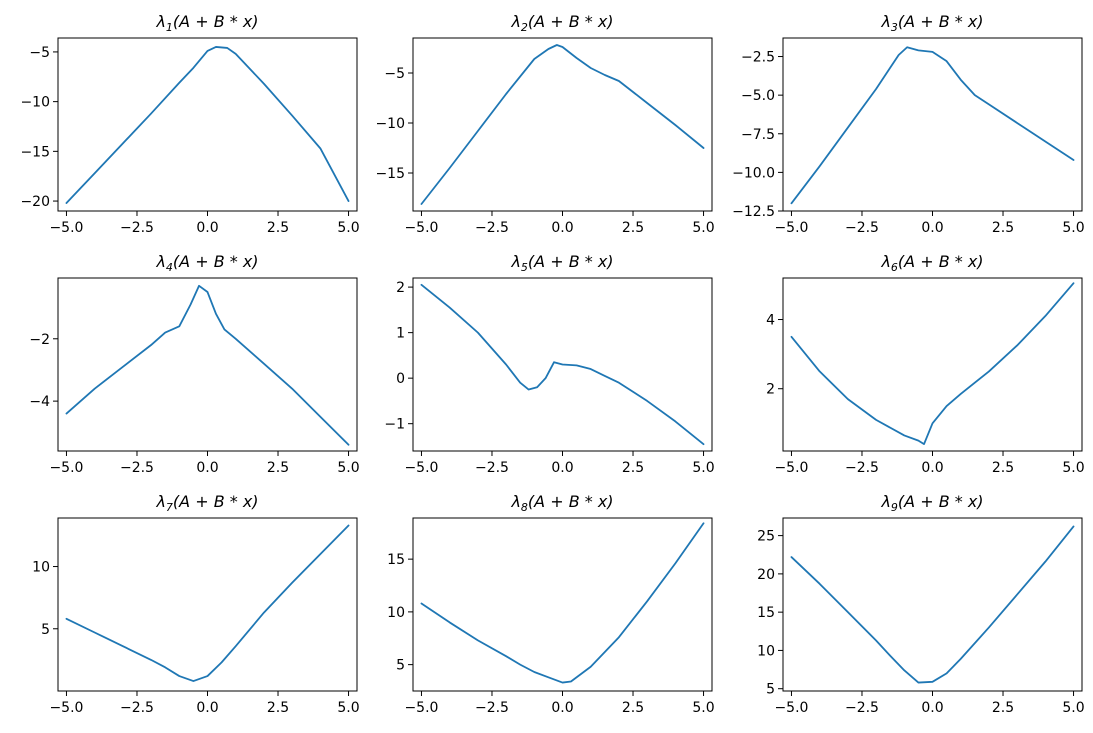 The image size is (1093, 733). I want to click on subplot-6: −5.0 −2.5 0.0 2.5 5.0 2 4 λ6(A + B * x), so click(925, 364).